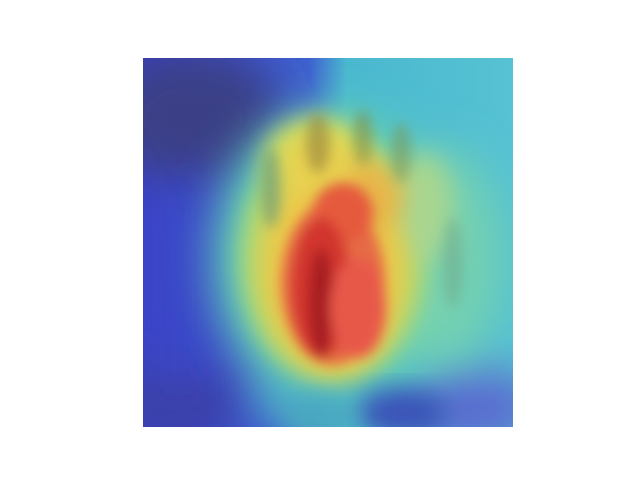  What do you see at coordinates (365, 407) in the screenshot?
I see `bottom-low-activation` at bounding box center [365, 407].